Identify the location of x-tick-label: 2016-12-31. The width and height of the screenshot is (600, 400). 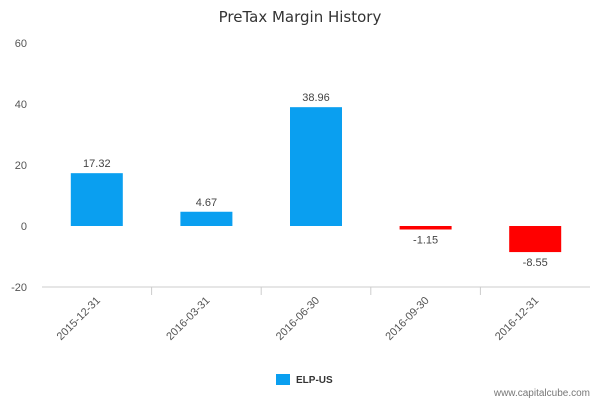
(517, 319).